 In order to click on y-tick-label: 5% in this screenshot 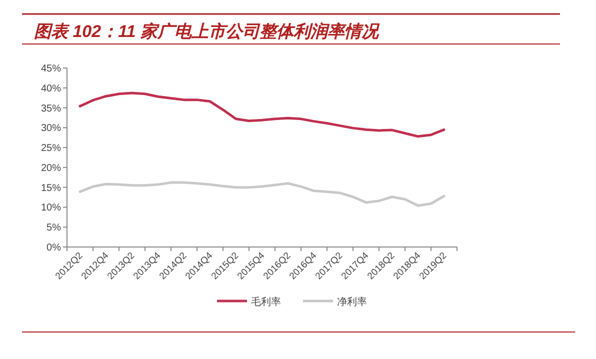, I will do `click(54, 228)`.